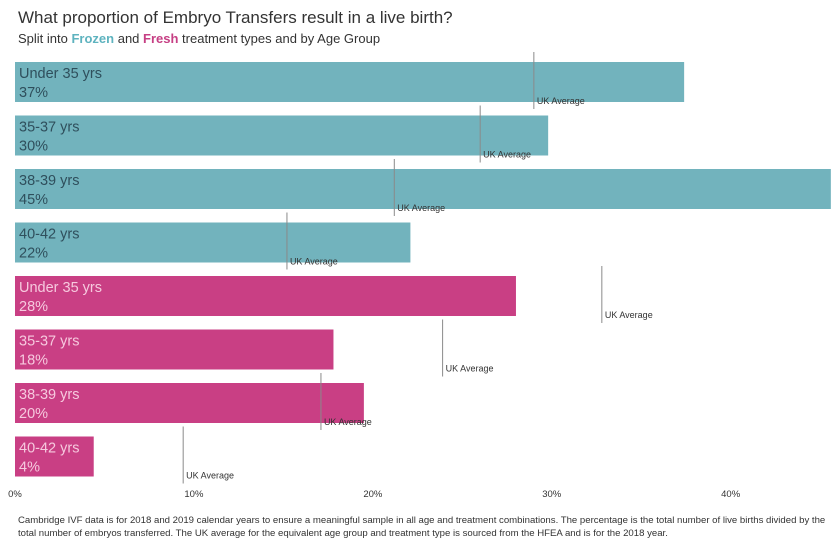 This screenshot has height=553, width=840. Describe the element at coordinates (279, 38) in the screenshot. I see `subtitle-suffix: treatment types and by Age Group` at that location.